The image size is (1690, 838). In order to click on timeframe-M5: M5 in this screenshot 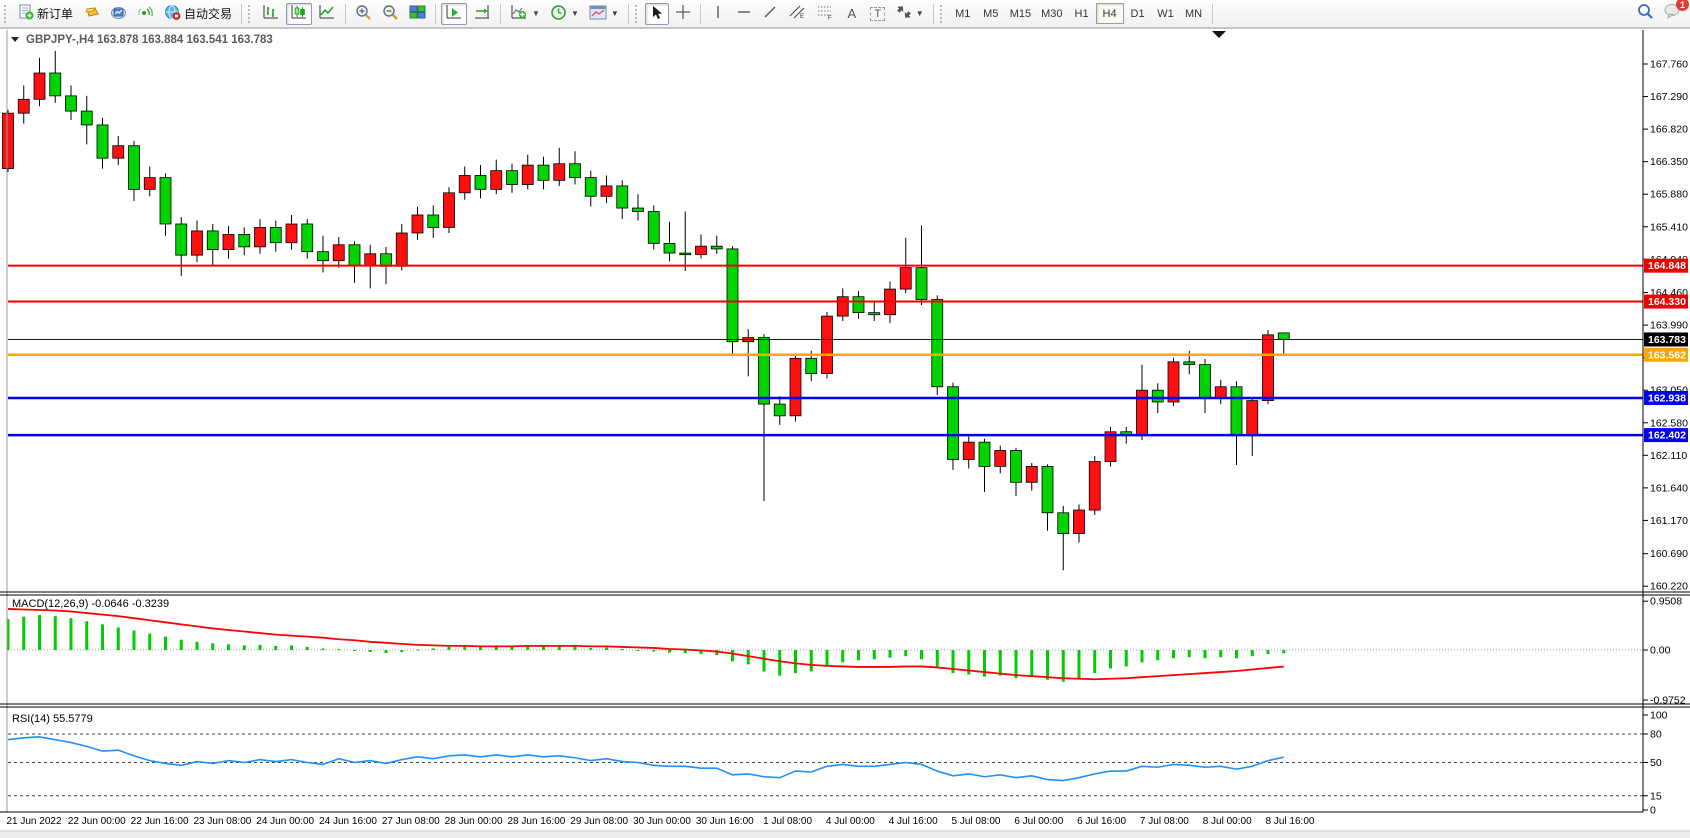, I will do `click(991, 13)`.